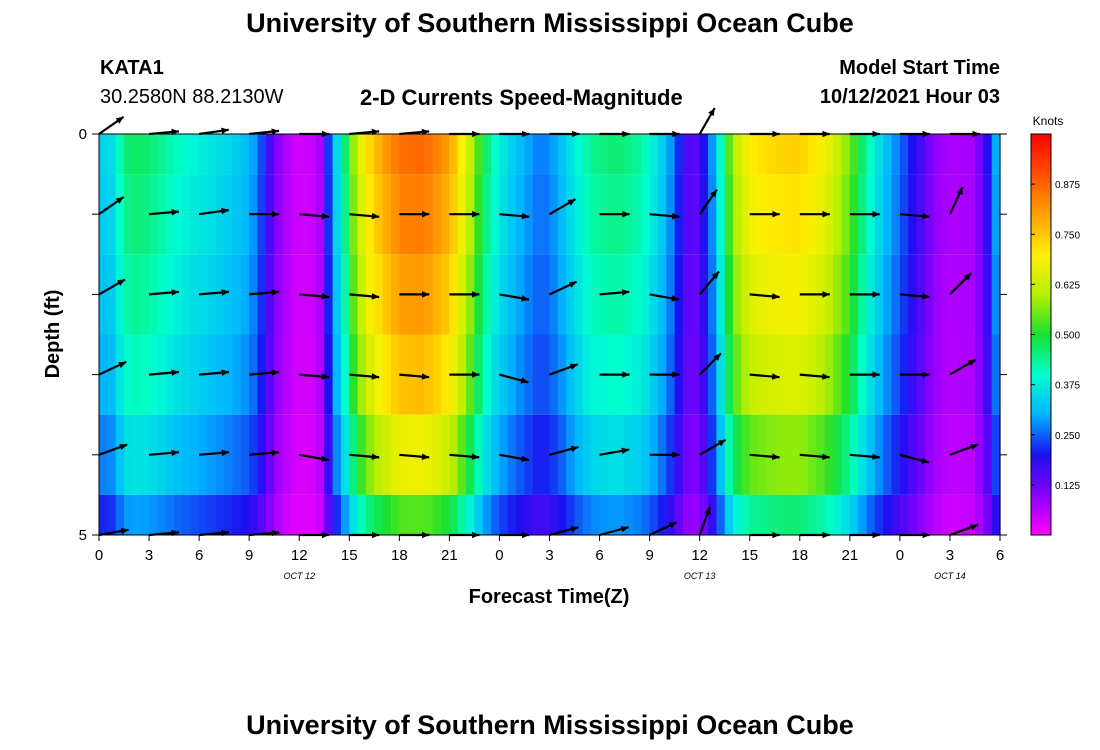 The image size is (1100, 750). Describe the element at coordinates (1067, 336) in the screenshot. I see `colorbar-tick-label: 0.500` at that location.